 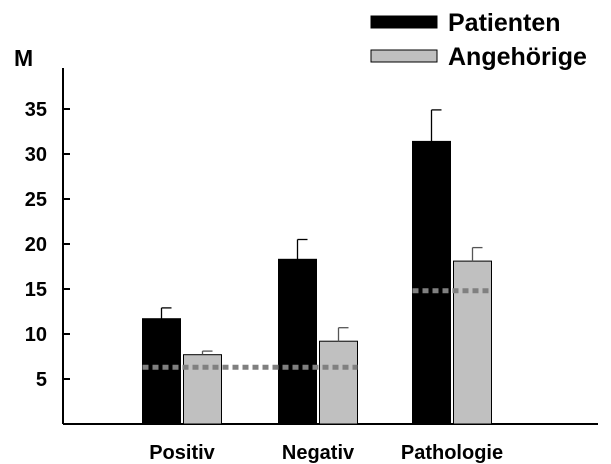 What do you see at coordinates (478, 40) in the screenshot?
I see `legend: Patienten Angehörige` at bounding box center [478, 40].